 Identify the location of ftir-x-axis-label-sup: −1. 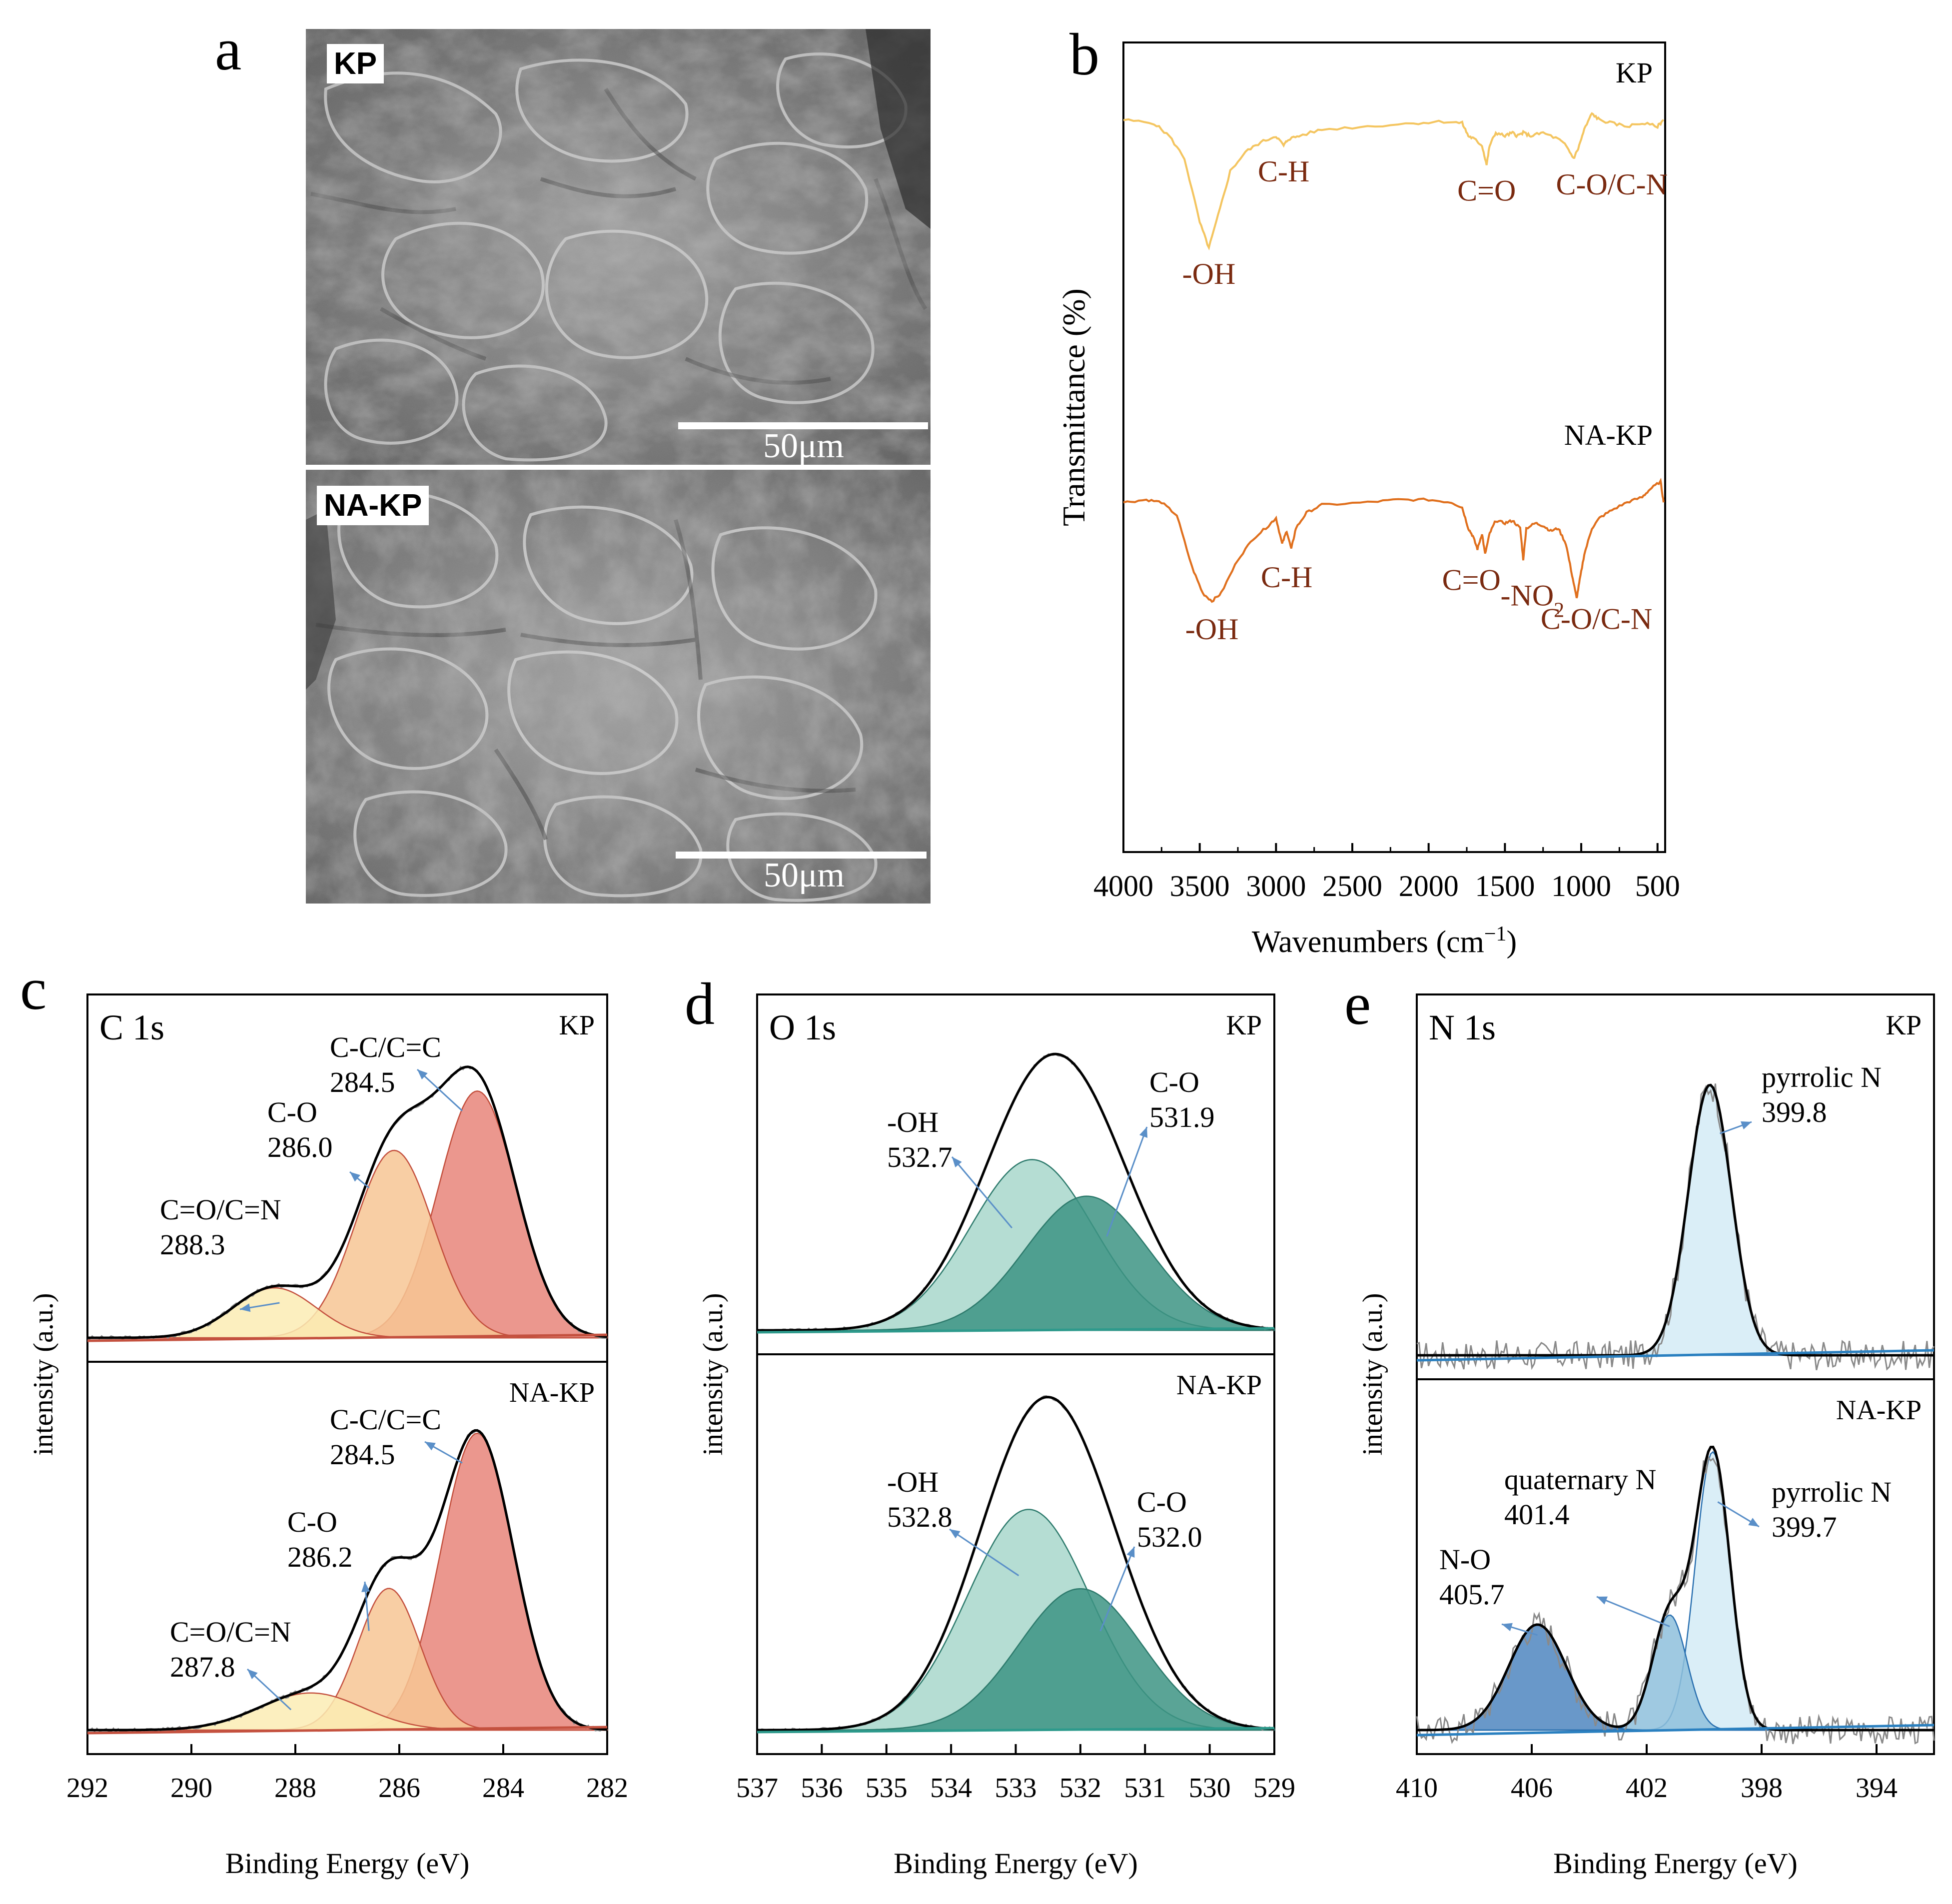
(1495, 934).